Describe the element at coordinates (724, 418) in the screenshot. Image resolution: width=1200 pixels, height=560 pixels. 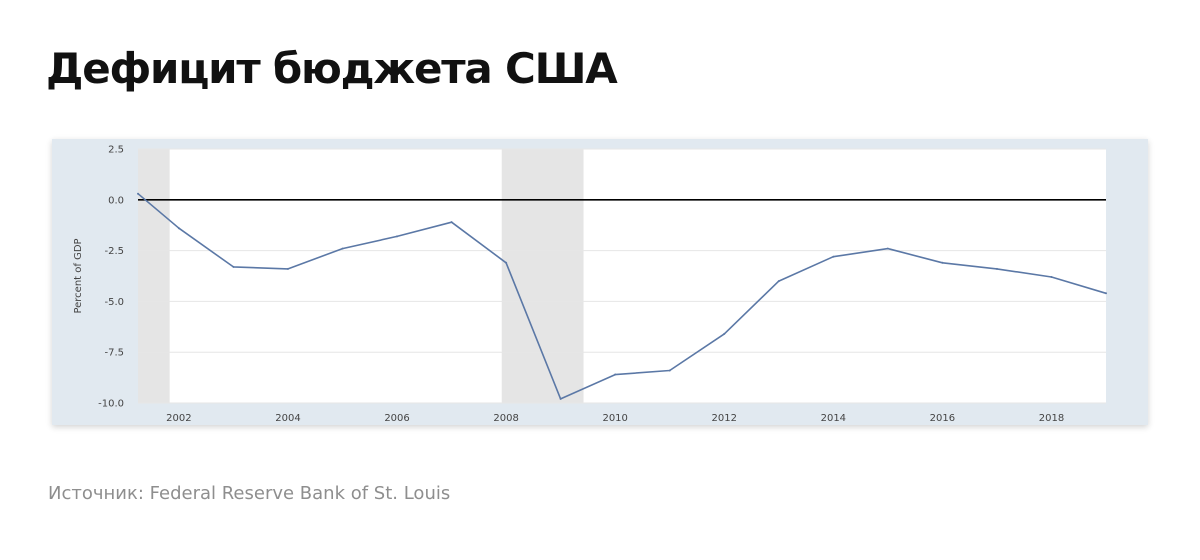
I see `x-tick-label: 2012` at that location.